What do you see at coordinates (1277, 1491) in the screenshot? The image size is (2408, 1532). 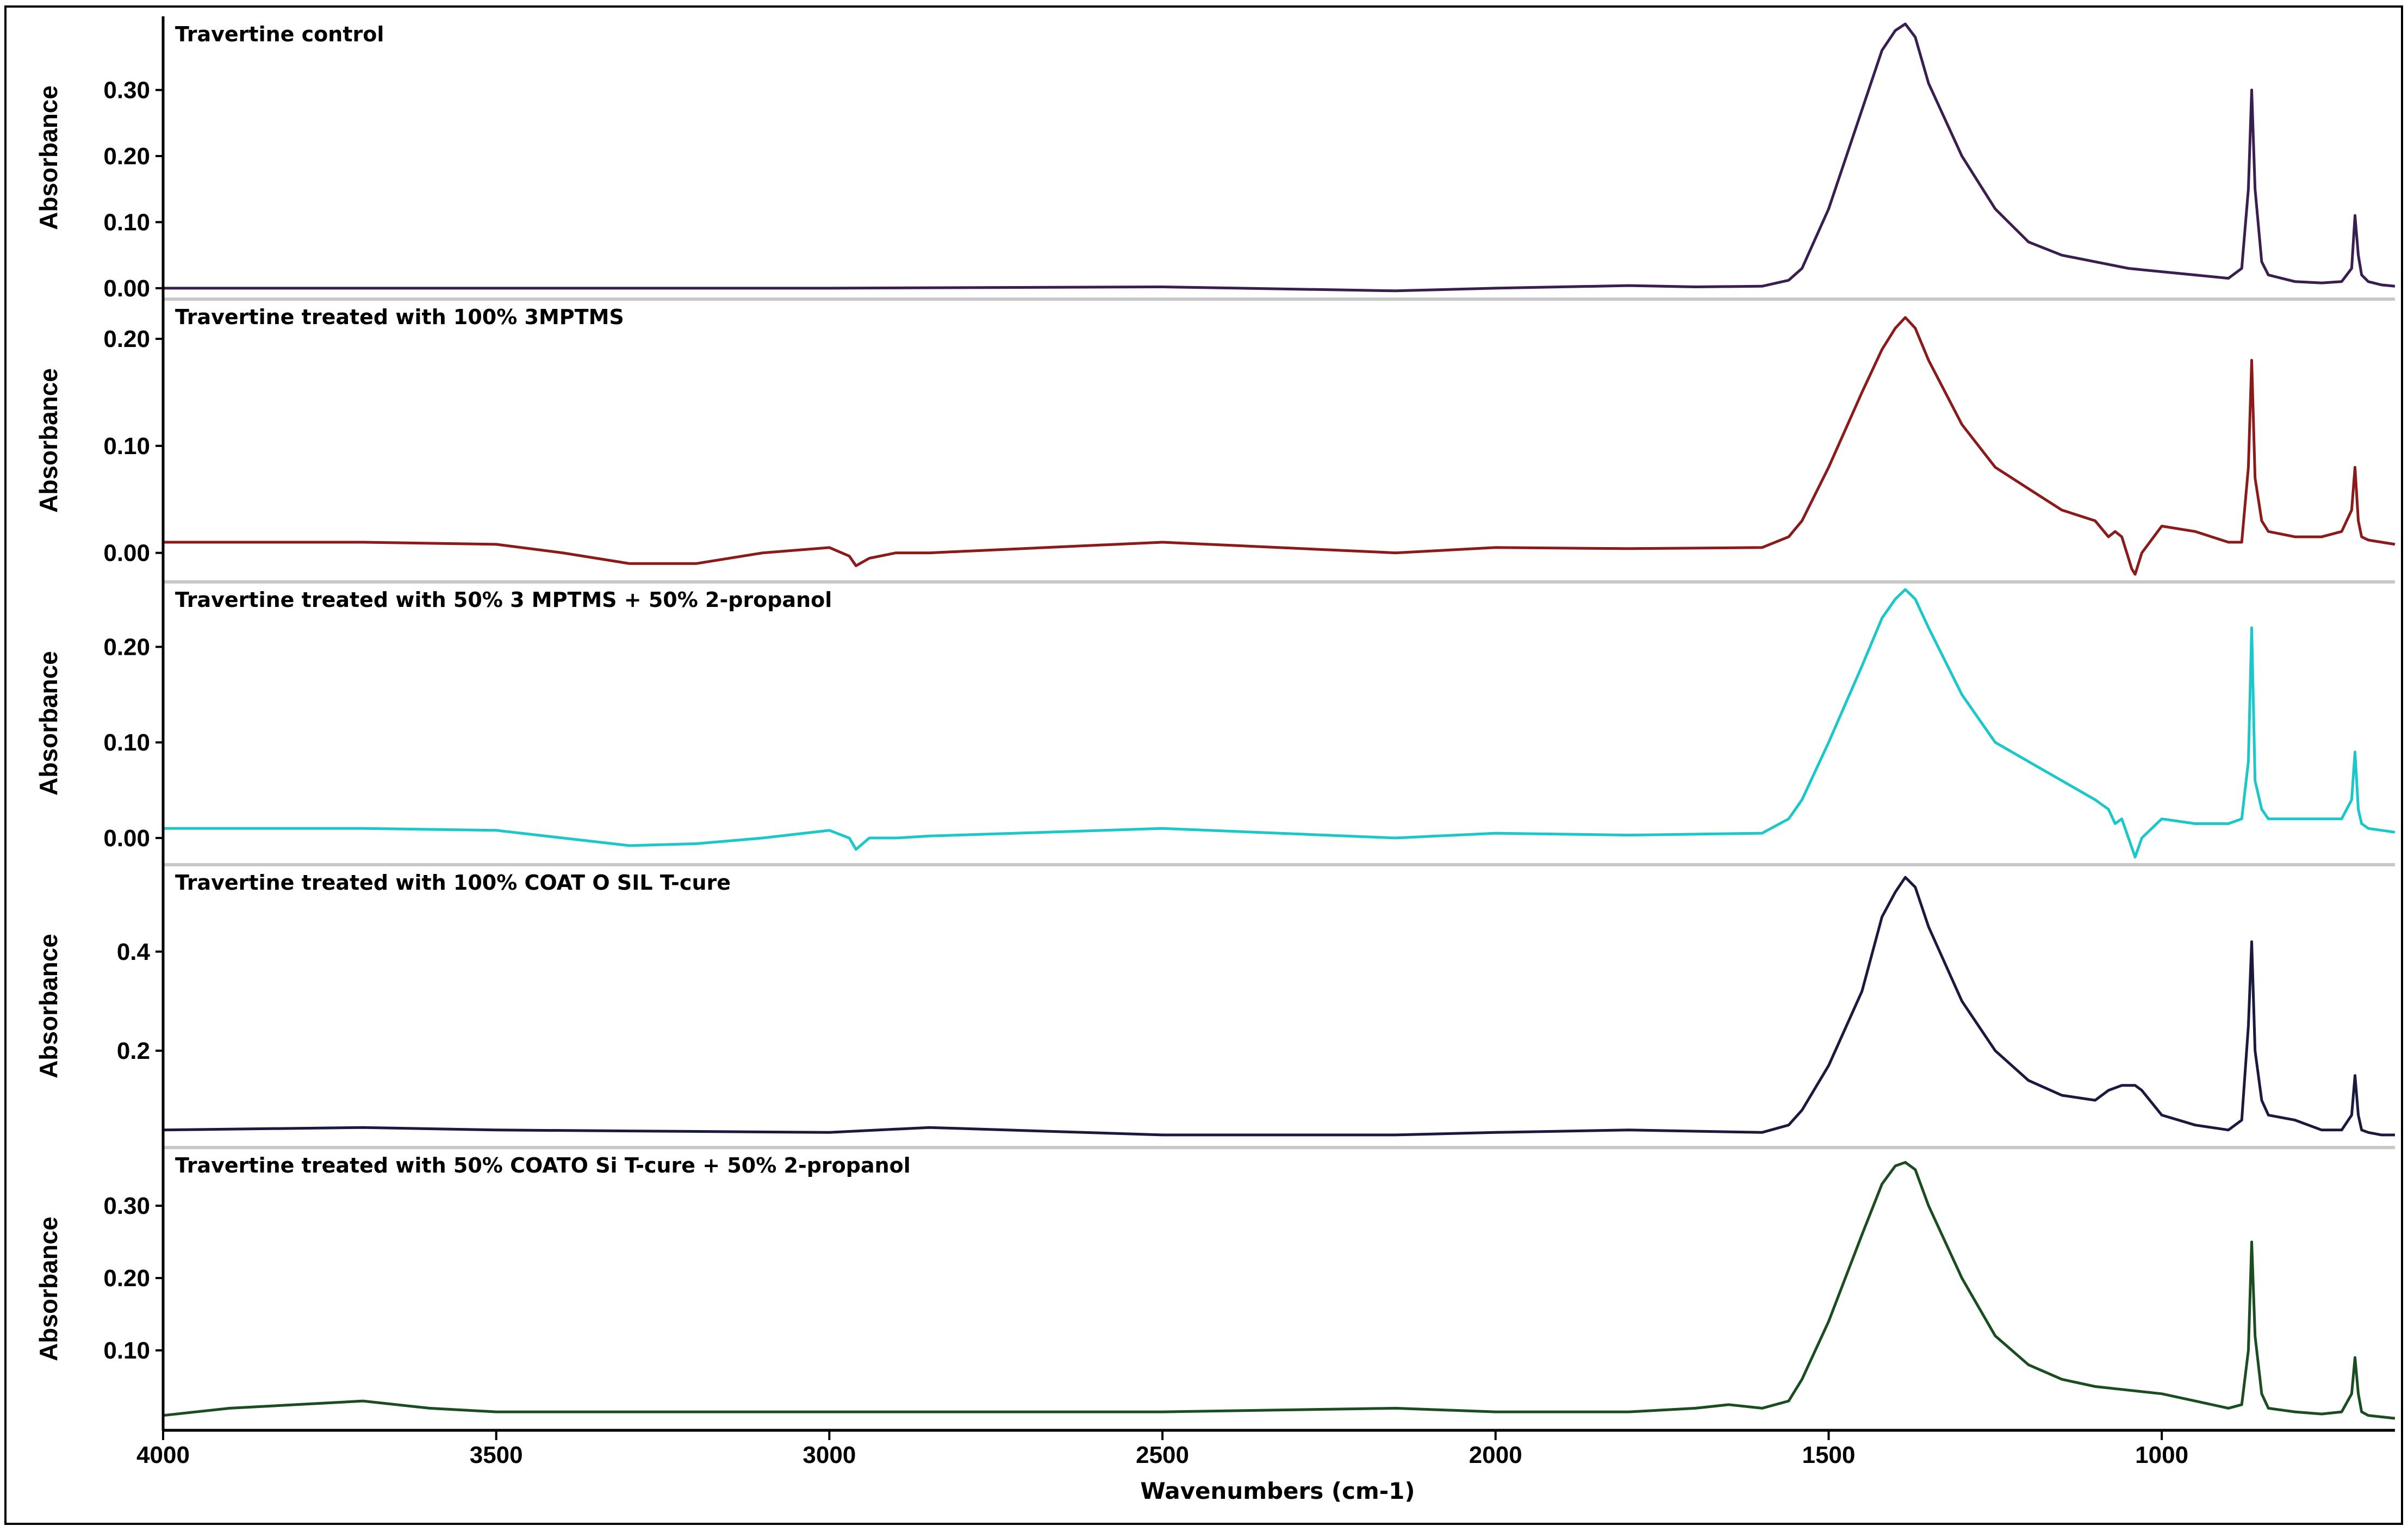 I see `x-axis-label: Wavenumbers (cm-1)` at bounding box center [1277, 1491].